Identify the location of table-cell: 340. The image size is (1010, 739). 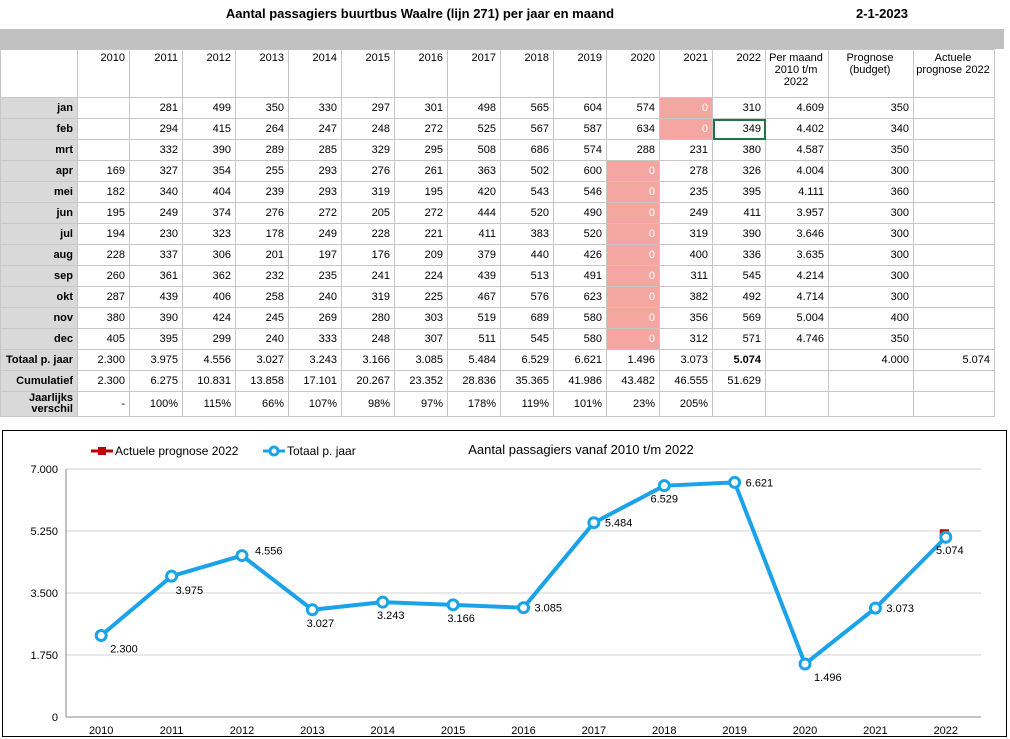
(871, 129).